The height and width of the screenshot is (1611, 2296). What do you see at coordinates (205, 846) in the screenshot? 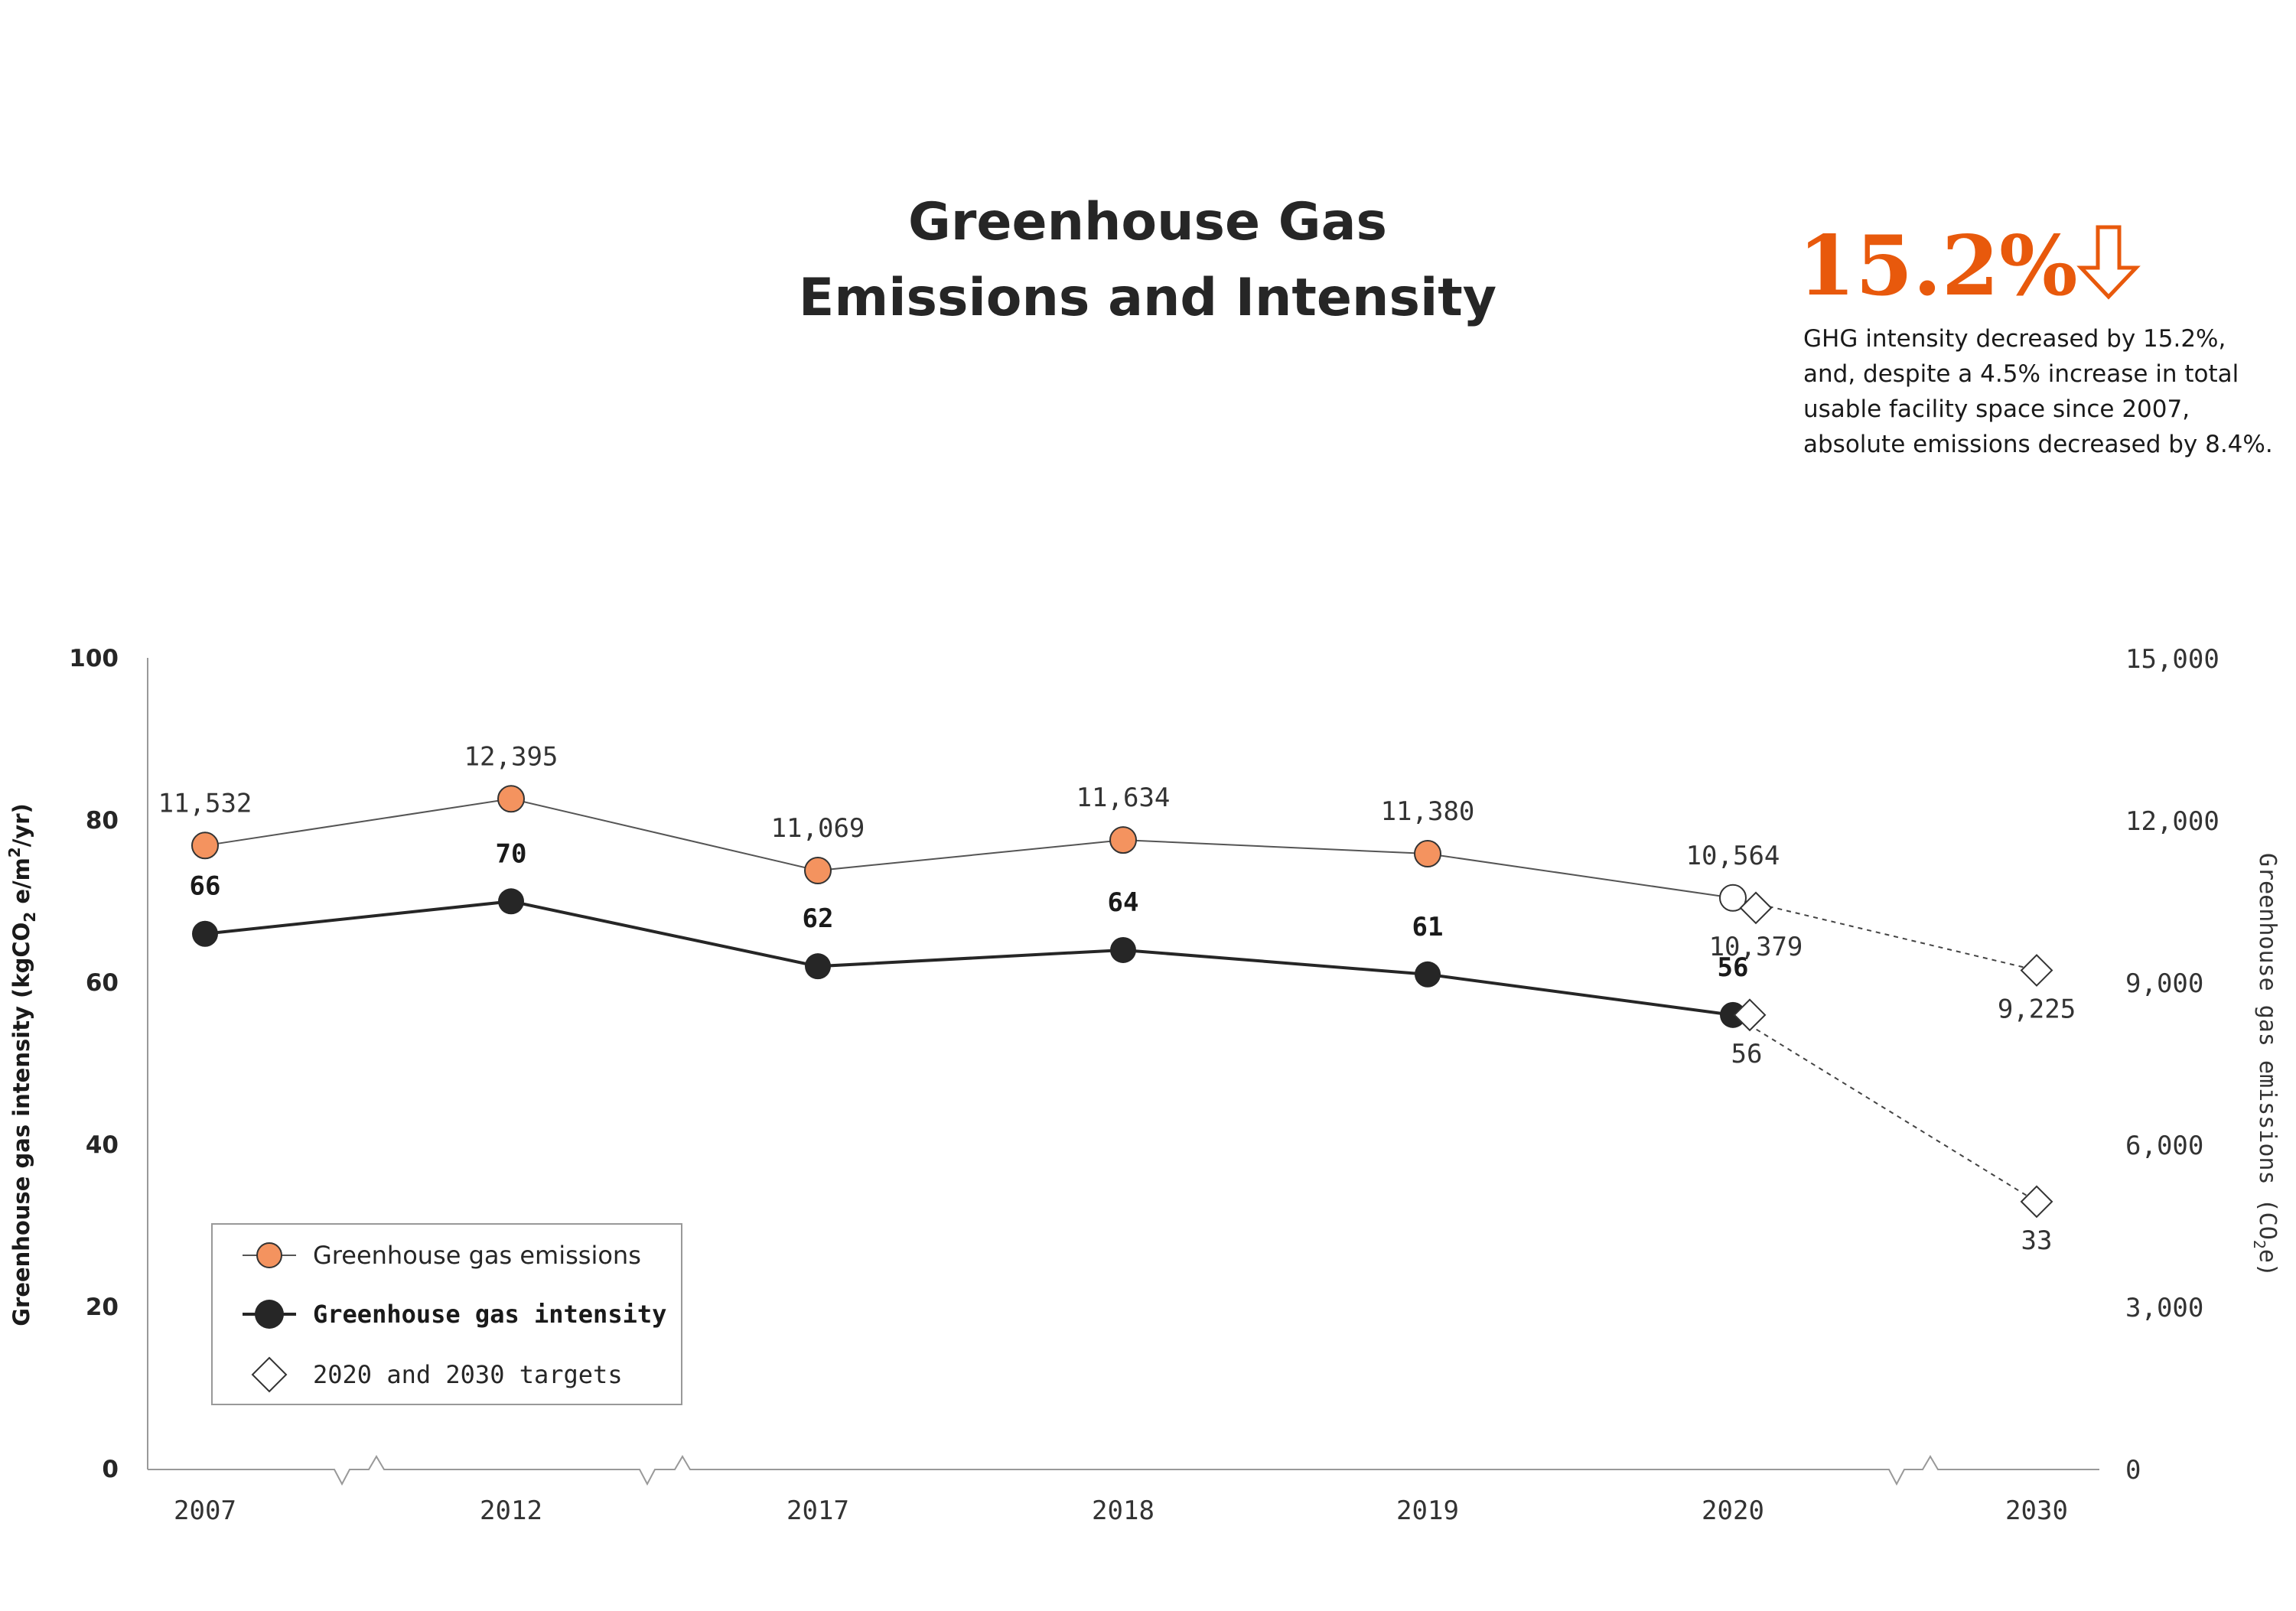
I see `emissions-point-2007` at bounding box center [205, 846].